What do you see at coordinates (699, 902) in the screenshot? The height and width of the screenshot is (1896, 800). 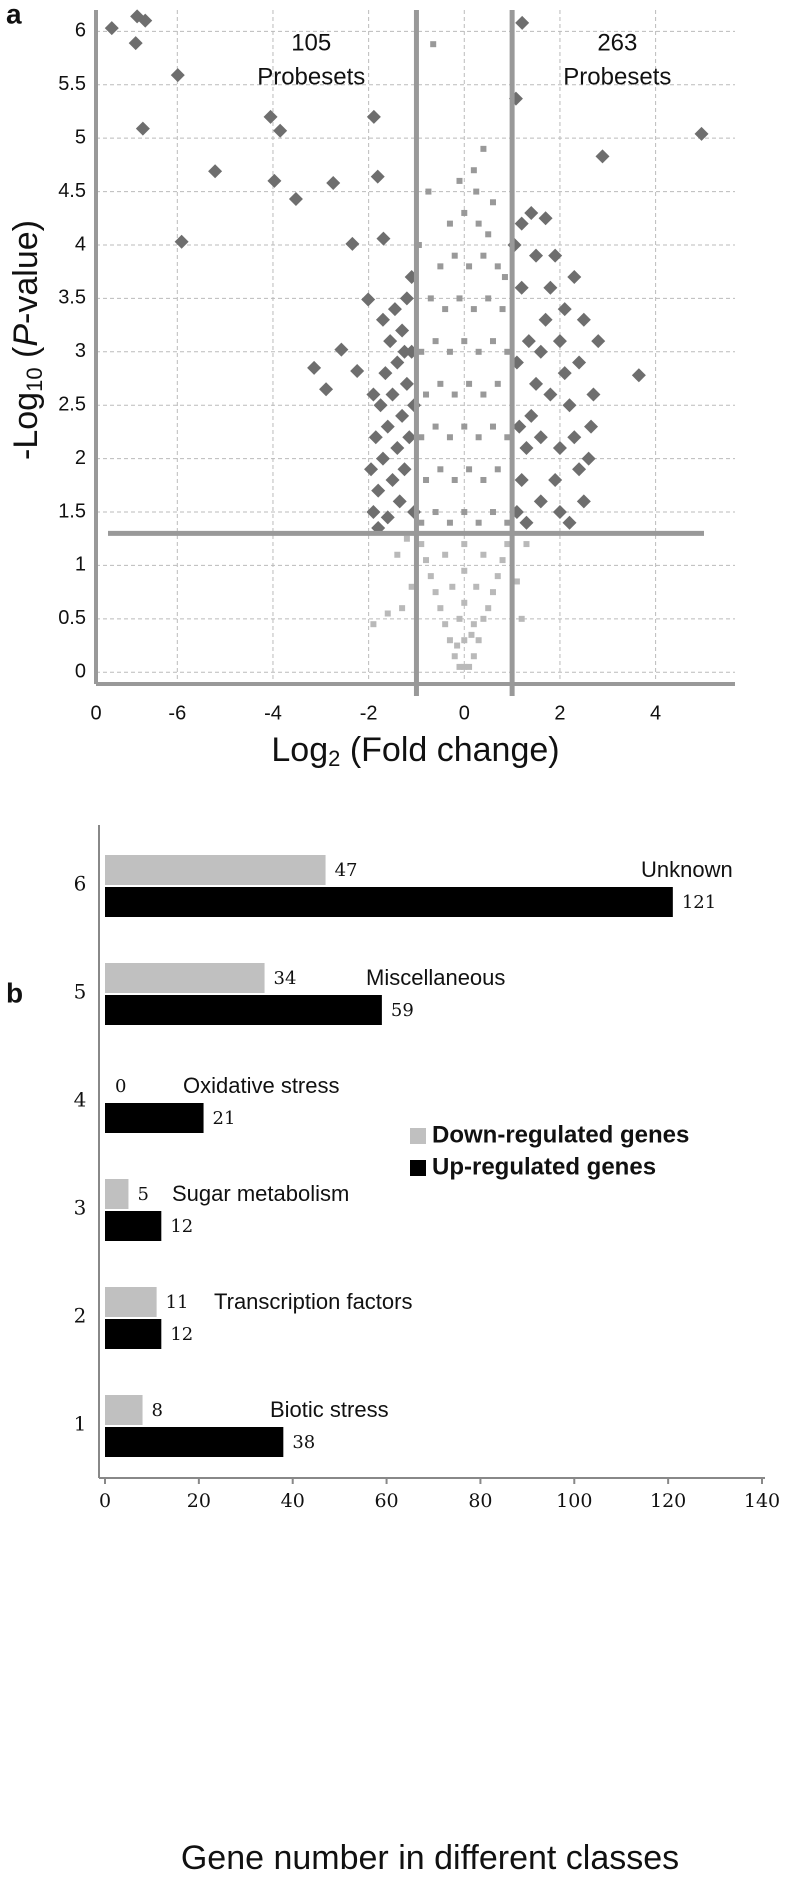 I see `value-label: 121` at bounding box center [699, 902].